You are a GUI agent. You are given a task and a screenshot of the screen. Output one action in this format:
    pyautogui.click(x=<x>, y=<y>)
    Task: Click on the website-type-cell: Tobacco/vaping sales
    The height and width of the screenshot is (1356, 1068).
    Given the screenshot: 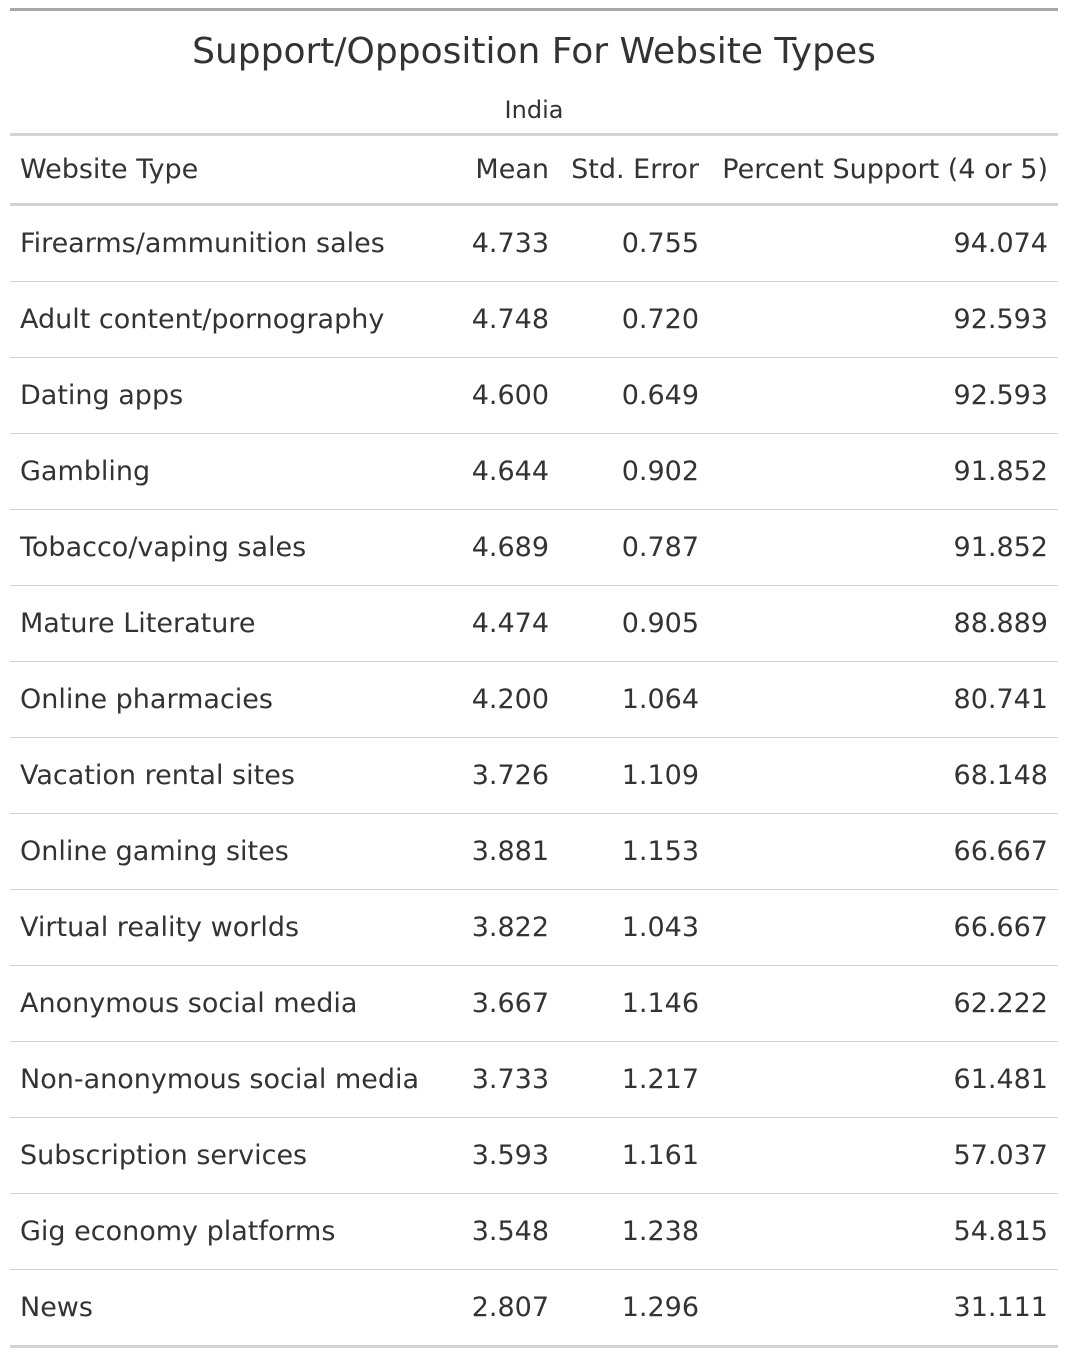 What is the action you would take?
    pyautogui.click(x=230, y=547)
    